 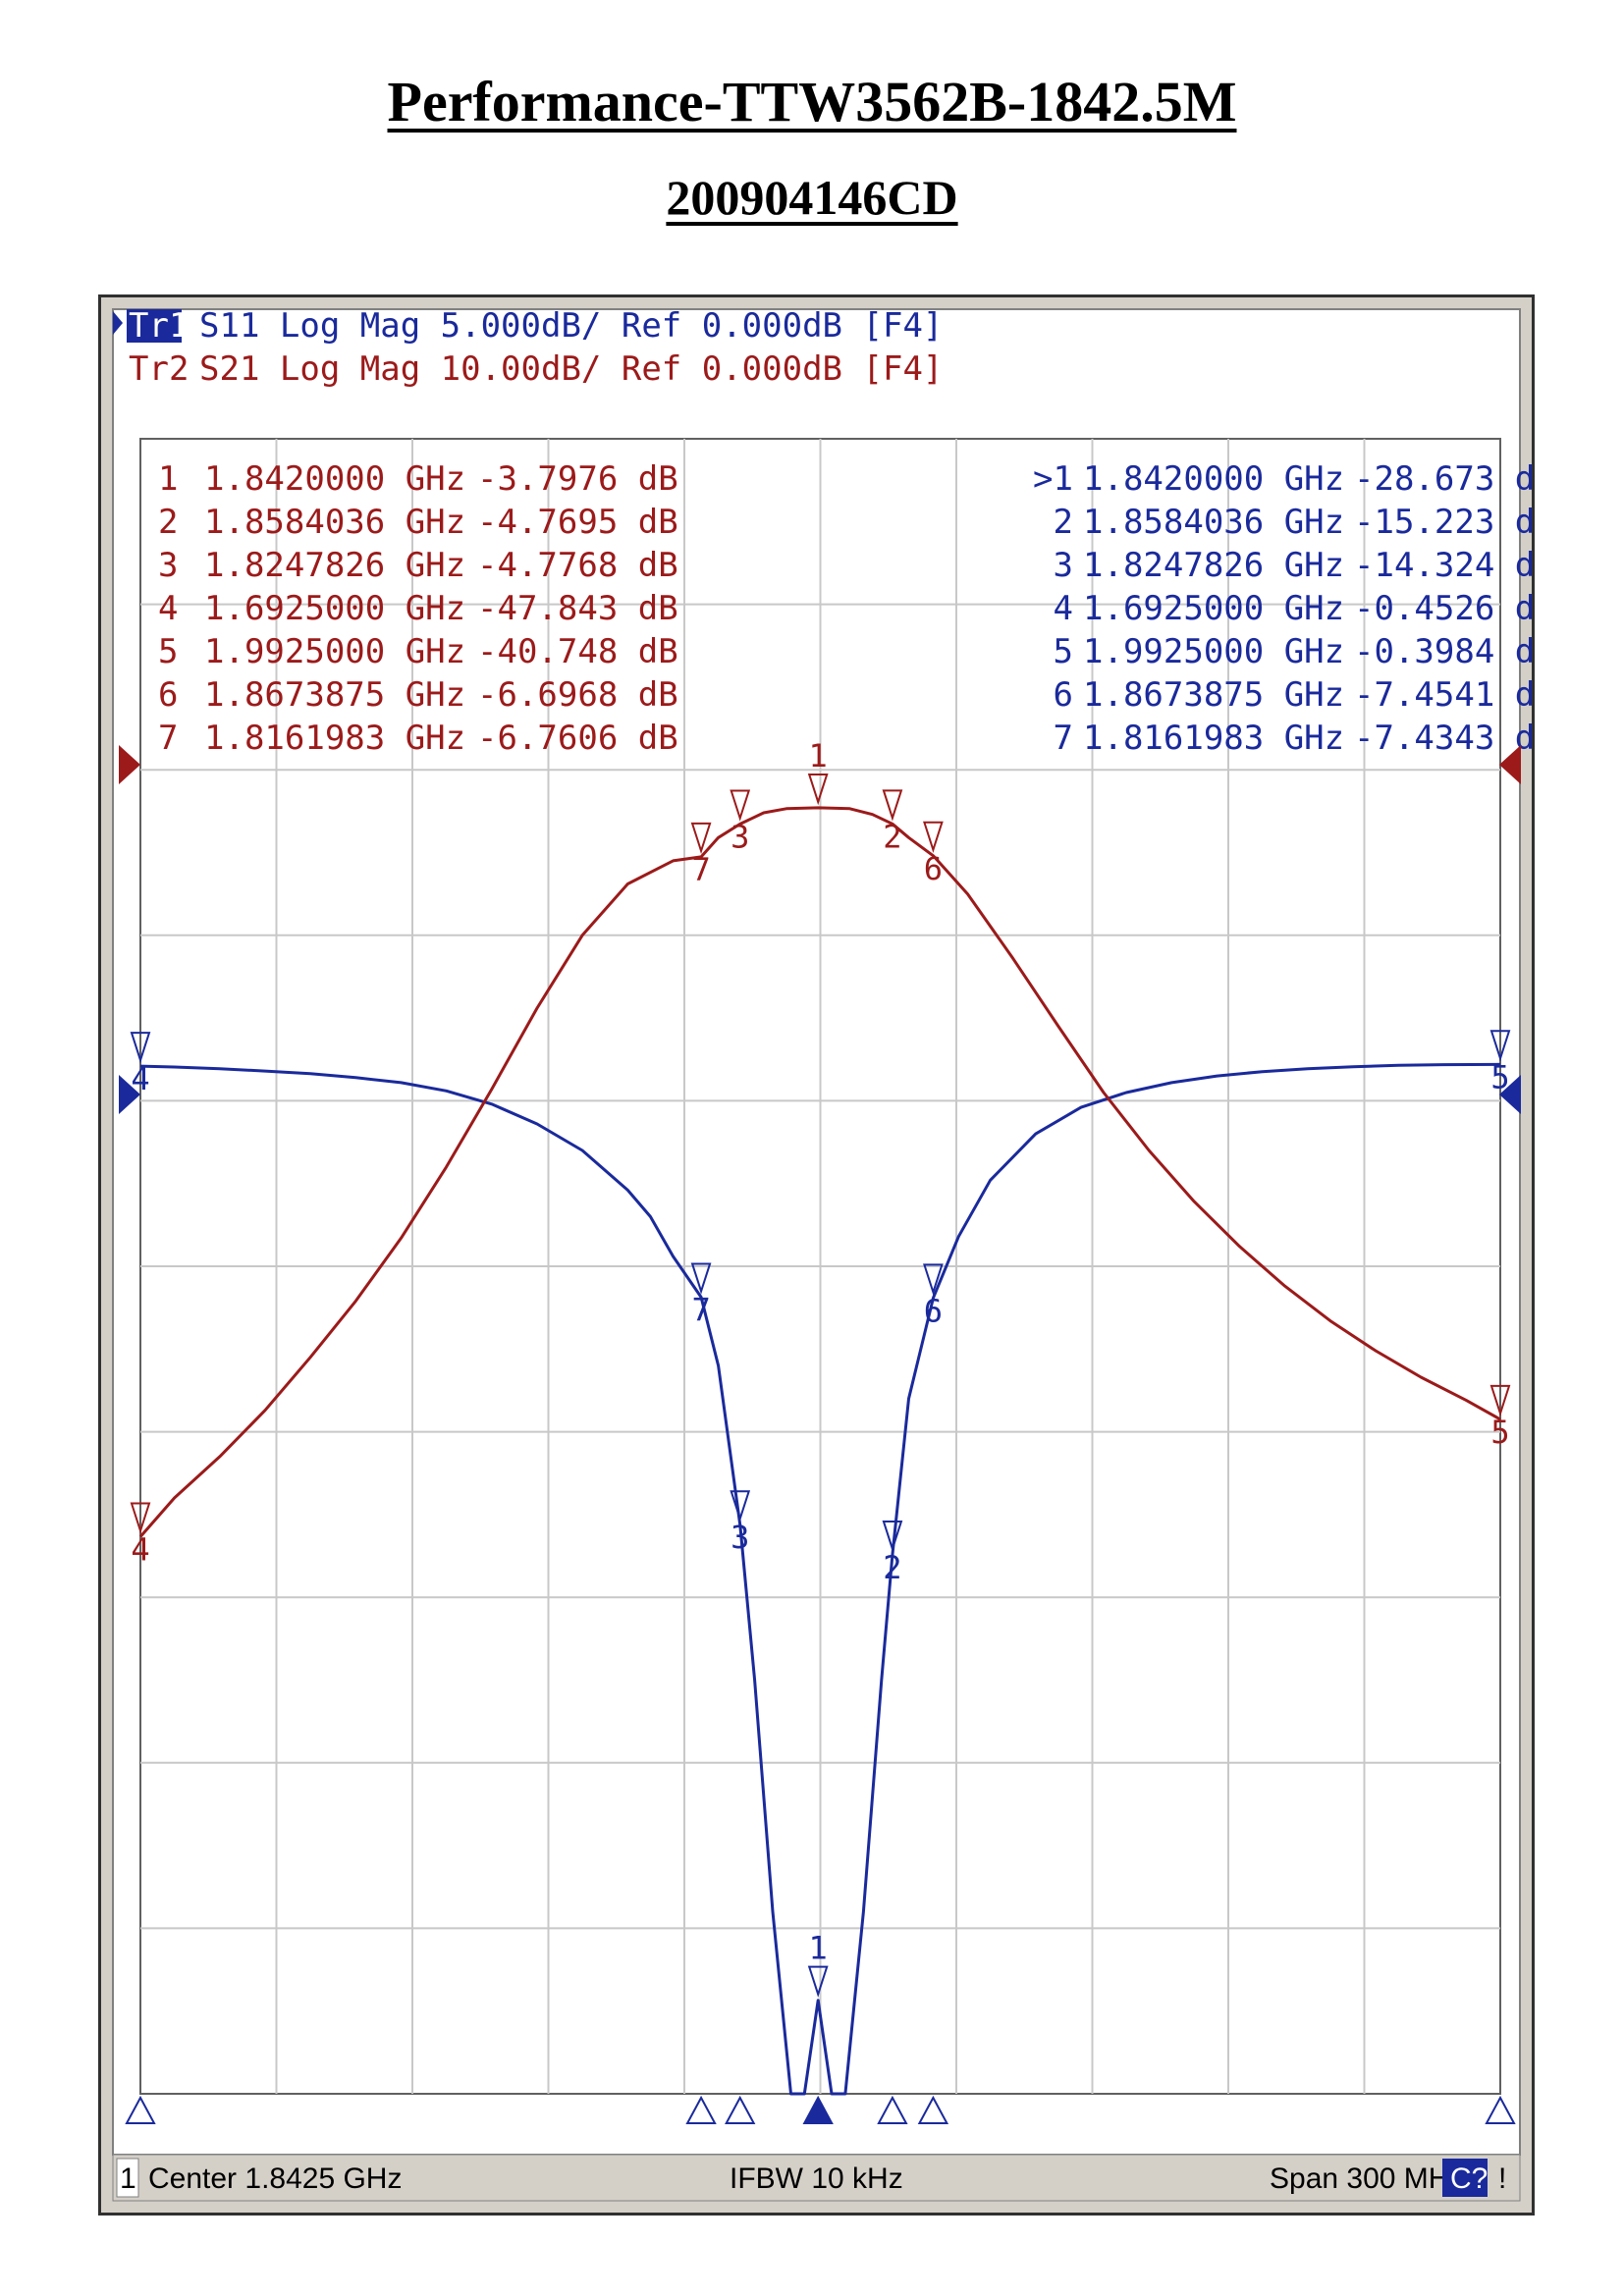 I want to click on s11-ref-left-arrow-icon, so click(x=129, y=1094).